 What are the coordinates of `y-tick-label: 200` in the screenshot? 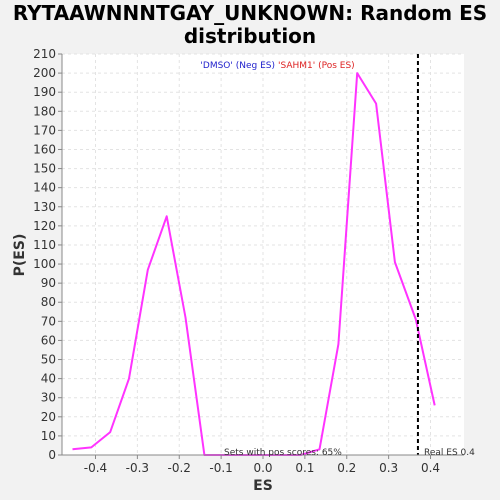 It's located at (44, 73).